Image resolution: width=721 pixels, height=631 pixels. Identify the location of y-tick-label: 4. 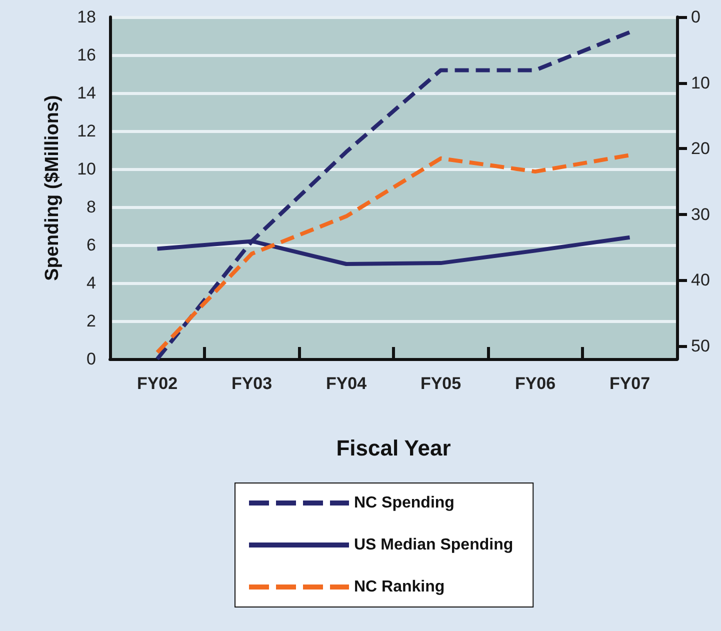
(91, 283).